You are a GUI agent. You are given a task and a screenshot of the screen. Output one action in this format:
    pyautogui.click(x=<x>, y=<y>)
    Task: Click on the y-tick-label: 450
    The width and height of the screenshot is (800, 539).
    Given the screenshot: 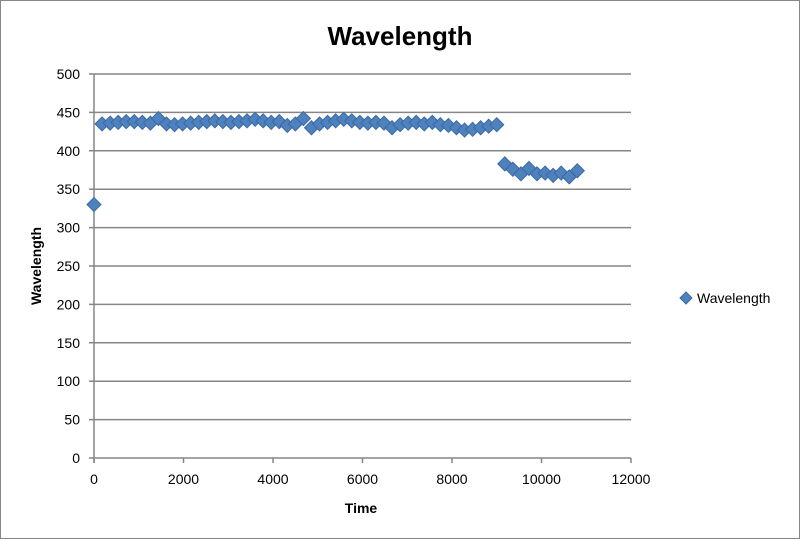 What is the action you would take?
    pyautogui.click(x=69, y=112)
    